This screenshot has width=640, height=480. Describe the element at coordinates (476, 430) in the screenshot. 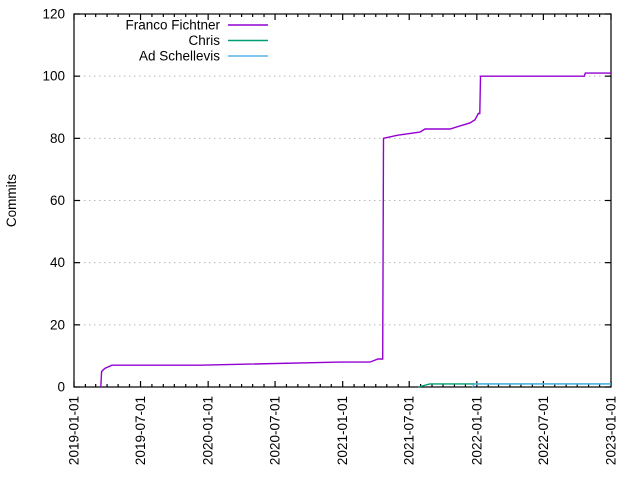

I see `x-tick-label: 2022-01-01` at that location.